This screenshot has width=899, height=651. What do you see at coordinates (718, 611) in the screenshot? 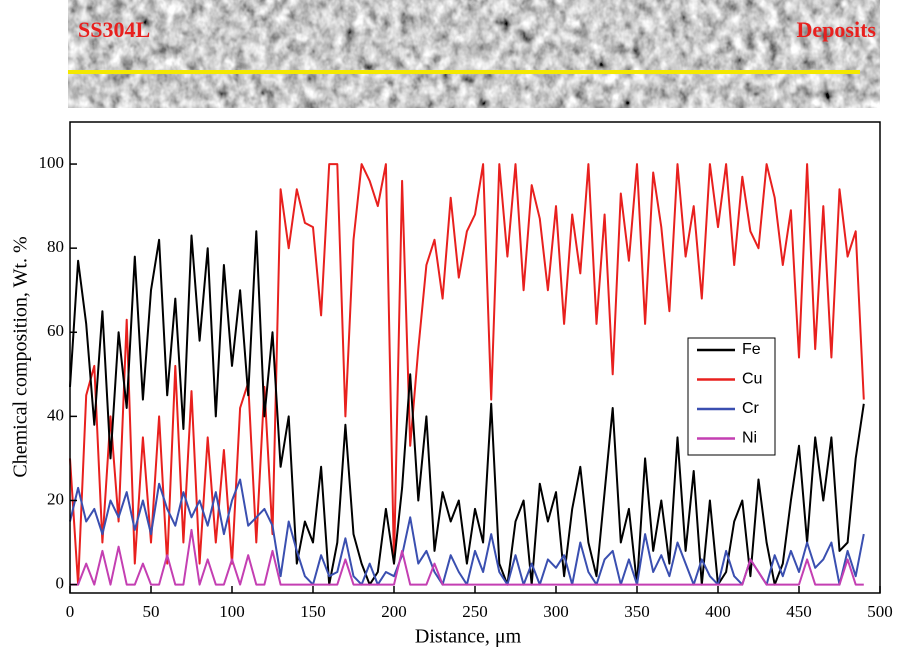
I see `x-tick-label: 400` at bounding box center [718, 611].